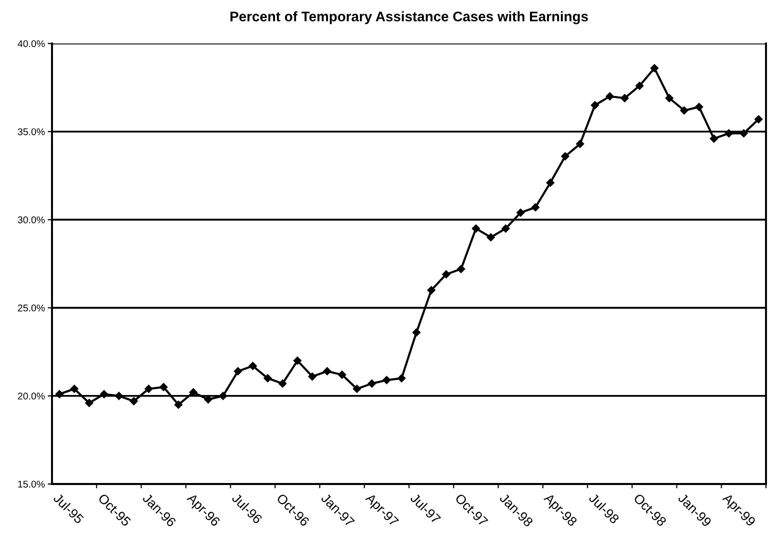  What do you see at coordinates (31, 132) in the screenshot?
I see `y-tick-label: 35.0%` at bounding box center [31, 132].